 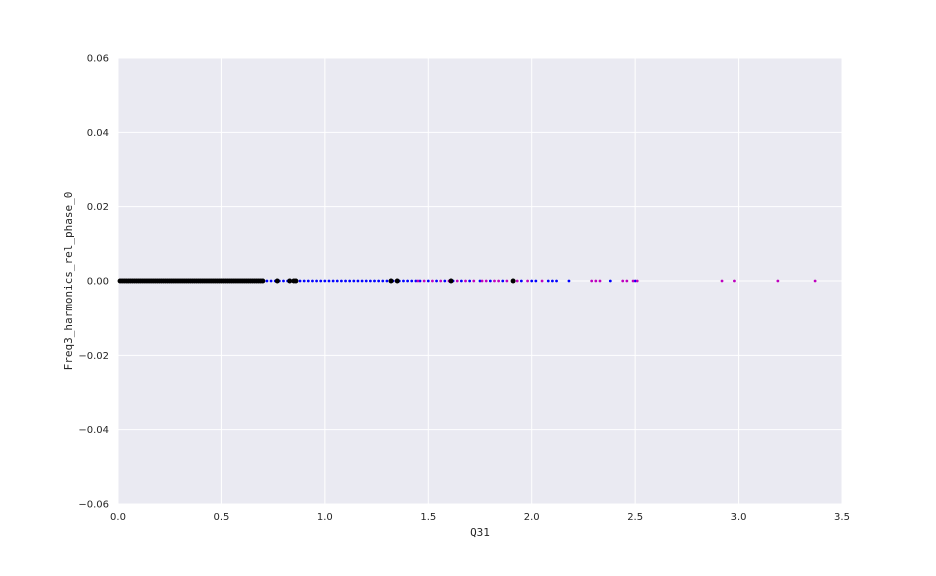 What do you see at coordinates (480, 517) in the screenshot?
I see `x-tick-labels: 0.0 0.5 1.0 1.5 2.0 2.5 3.0 3.5` at bounding box center [480, 517].